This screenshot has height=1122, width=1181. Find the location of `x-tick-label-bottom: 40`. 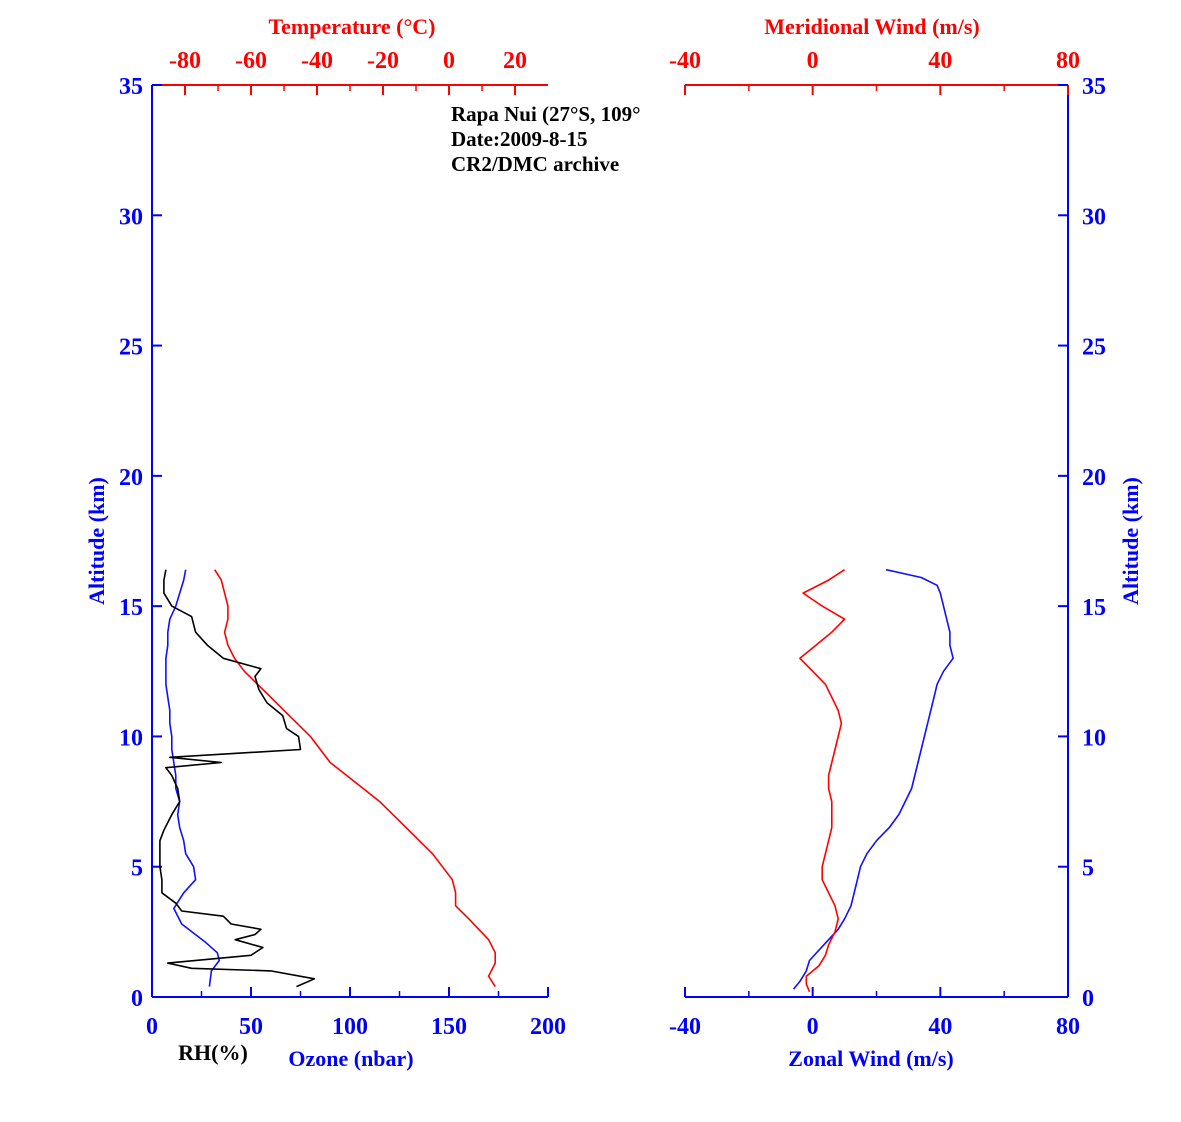

x-tick-label-bottom: 40 is located at coordinates (940, 1027).